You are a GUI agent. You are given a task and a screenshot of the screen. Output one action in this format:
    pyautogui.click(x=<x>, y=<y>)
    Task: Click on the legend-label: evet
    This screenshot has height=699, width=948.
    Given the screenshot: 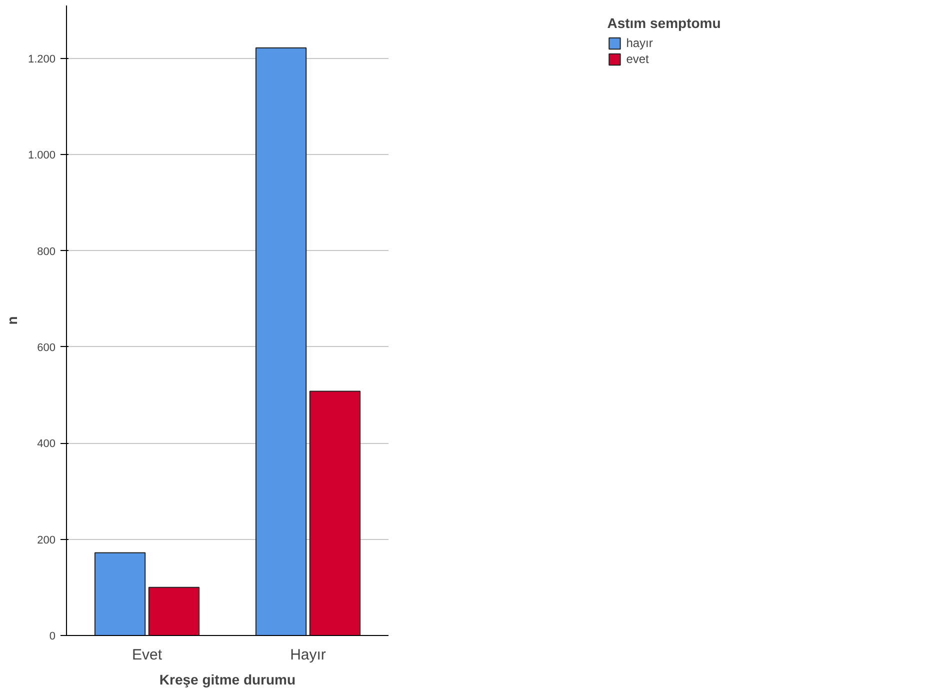 What is the action you would take?
    pyautogui.click(x=637, y=59)
    